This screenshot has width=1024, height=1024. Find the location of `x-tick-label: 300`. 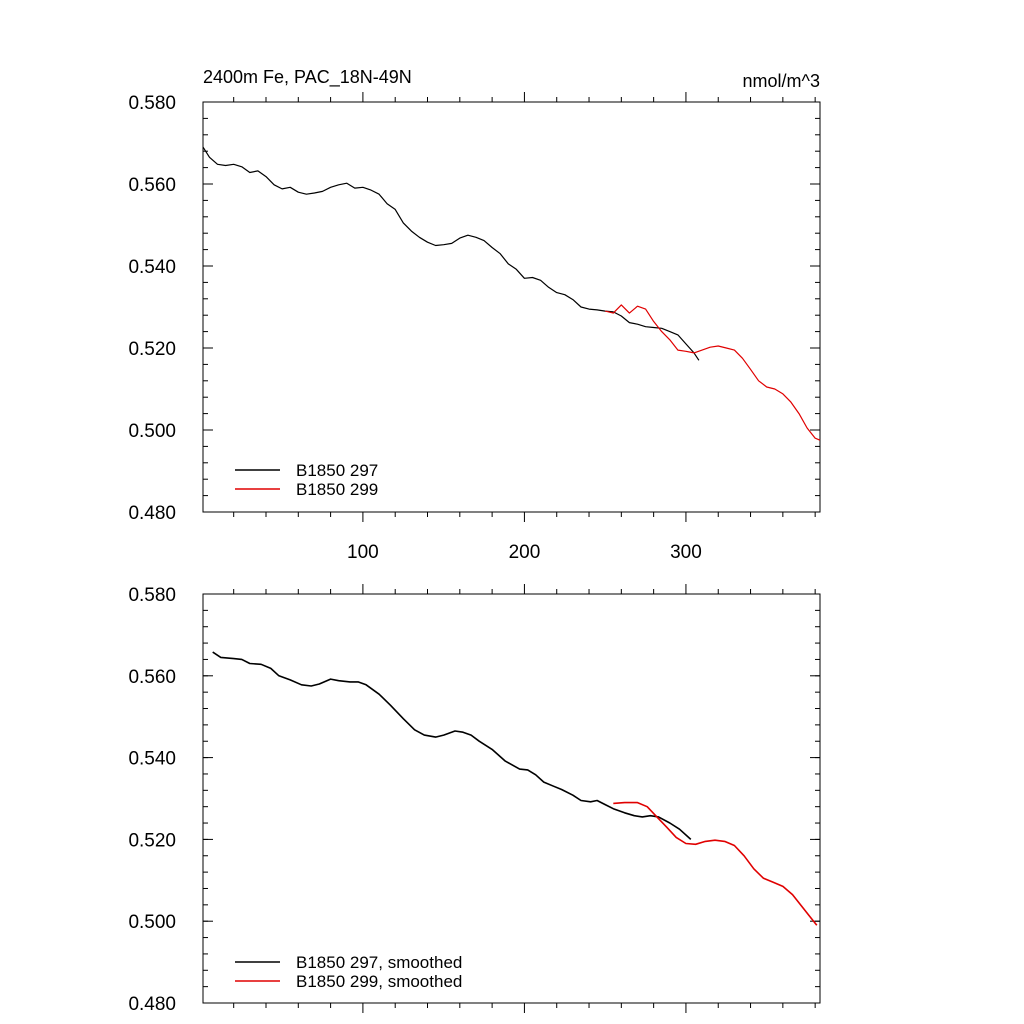

x-tick-label: 300 is located at coordinates (686, 552).